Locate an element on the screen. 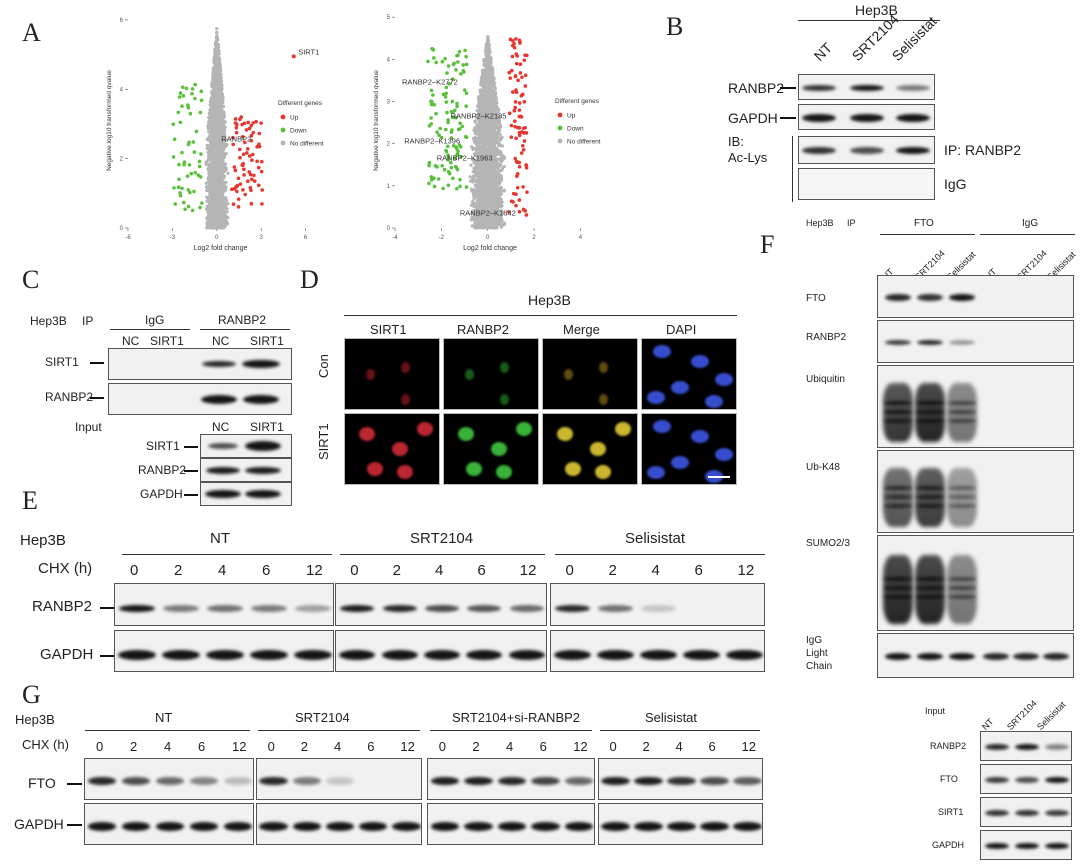 The height and width of the screenshot is (866, 1080). legend-title: Different genes is located at coordinates (300, 103).